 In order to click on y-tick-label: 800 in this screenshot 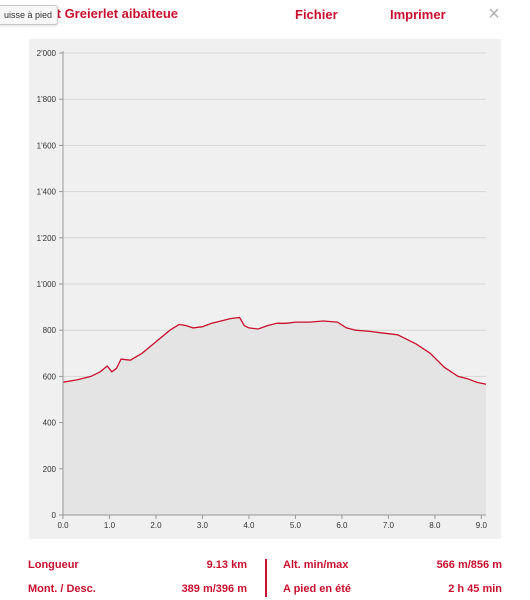, I will do `click(50, 330)`.